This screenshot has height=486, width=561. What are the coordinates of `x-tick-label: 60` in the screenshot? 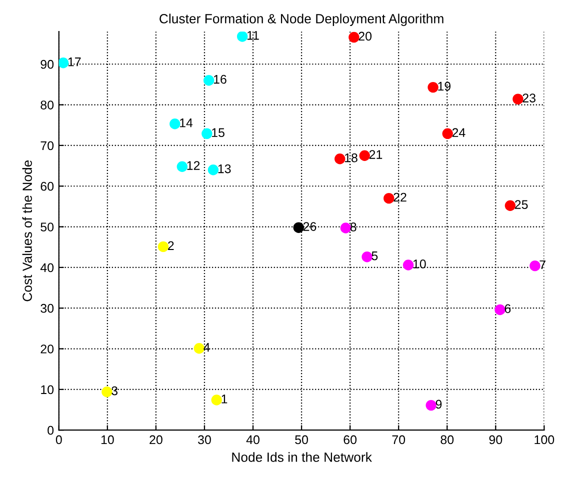 It's located at (350, 439).